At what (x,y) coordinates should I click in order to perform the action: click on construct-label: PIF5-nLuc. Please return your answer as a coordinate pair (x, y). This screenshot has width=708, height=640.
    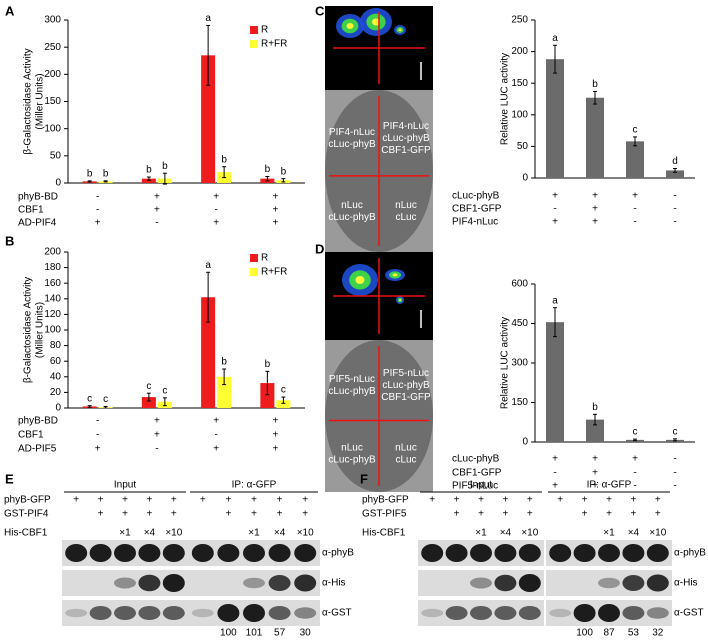
    Looking at the image, I should click on (406, 373).